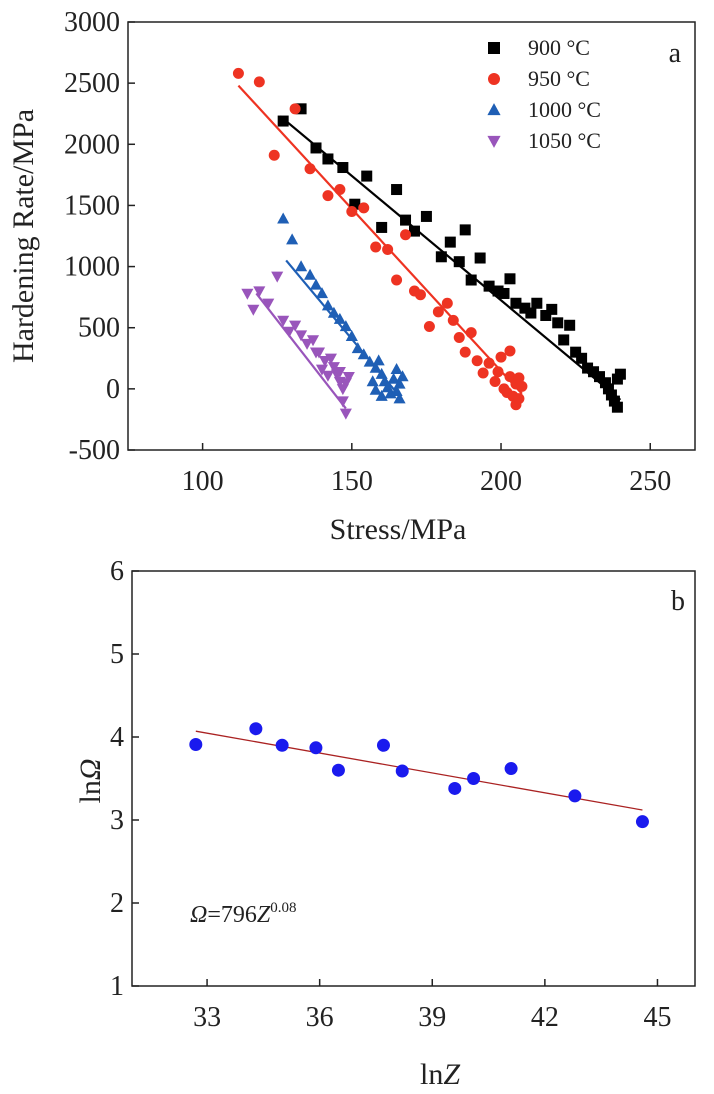 The image size is (714, 1094). I want to click on y-tick-label: 1, so click(117, 986).